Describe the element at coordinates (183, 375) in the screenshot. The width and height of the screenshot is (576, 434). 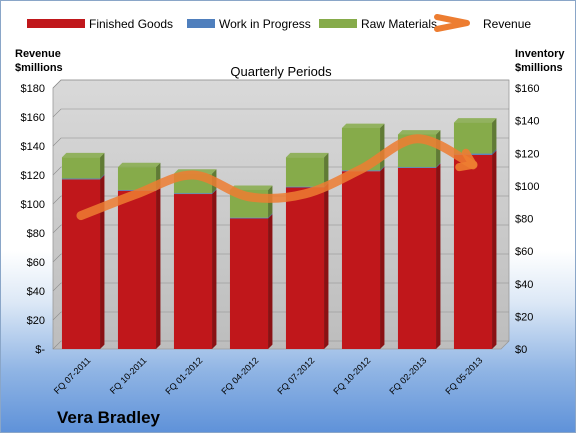
I see `x-tick-label: FQ 01-2012` at that location.